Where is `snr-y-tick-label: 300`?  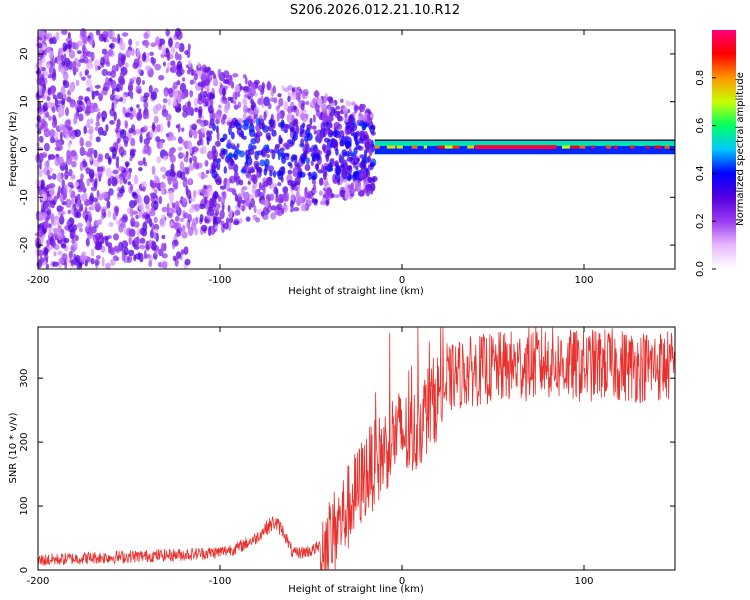 snr-y-tick-label: 300 is located at coordinates (24, 378).